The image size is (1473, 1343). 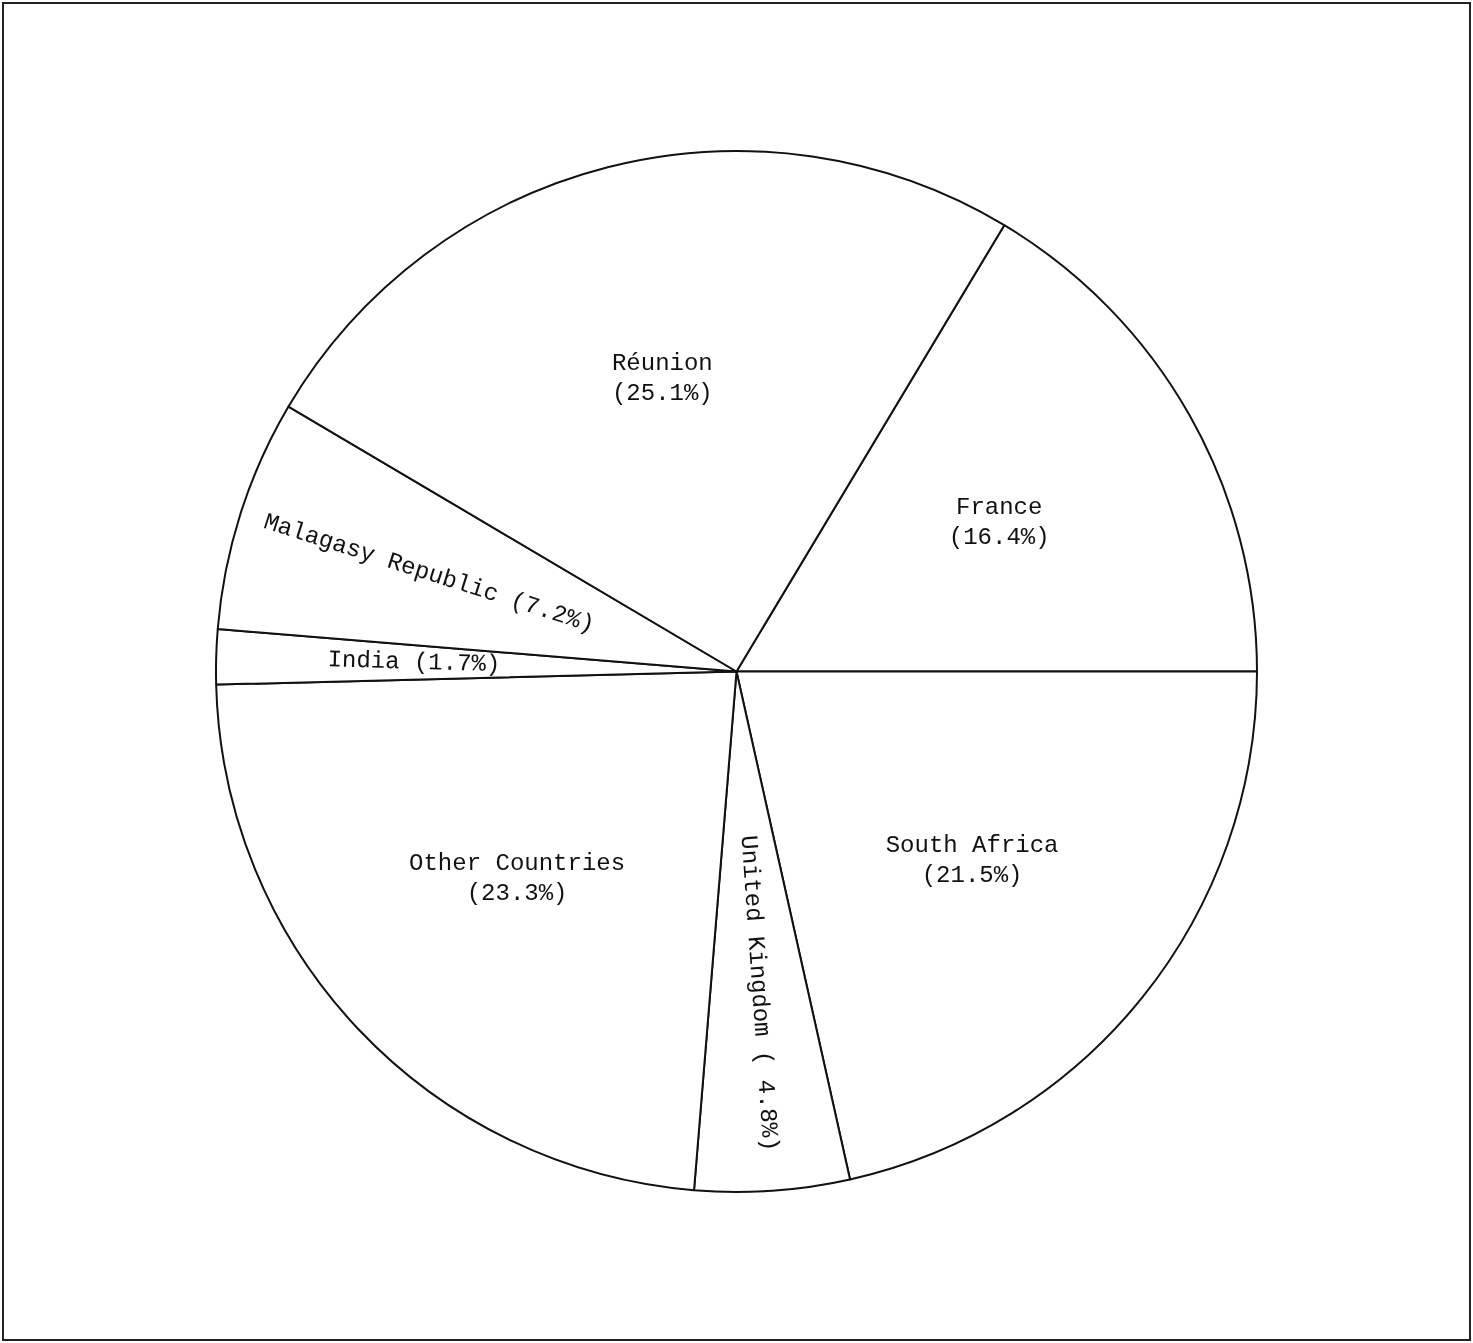 What do you see at coordinates (414, 662) in the screenshot?
I see `slice-label: India (1.7%)` at bounding box center [414, 662].